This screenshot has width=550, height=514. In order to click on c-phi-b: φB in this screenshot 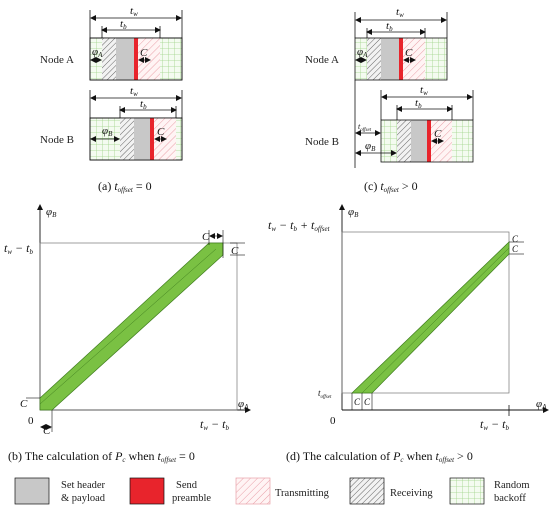, I will do `click(370, 146)`.